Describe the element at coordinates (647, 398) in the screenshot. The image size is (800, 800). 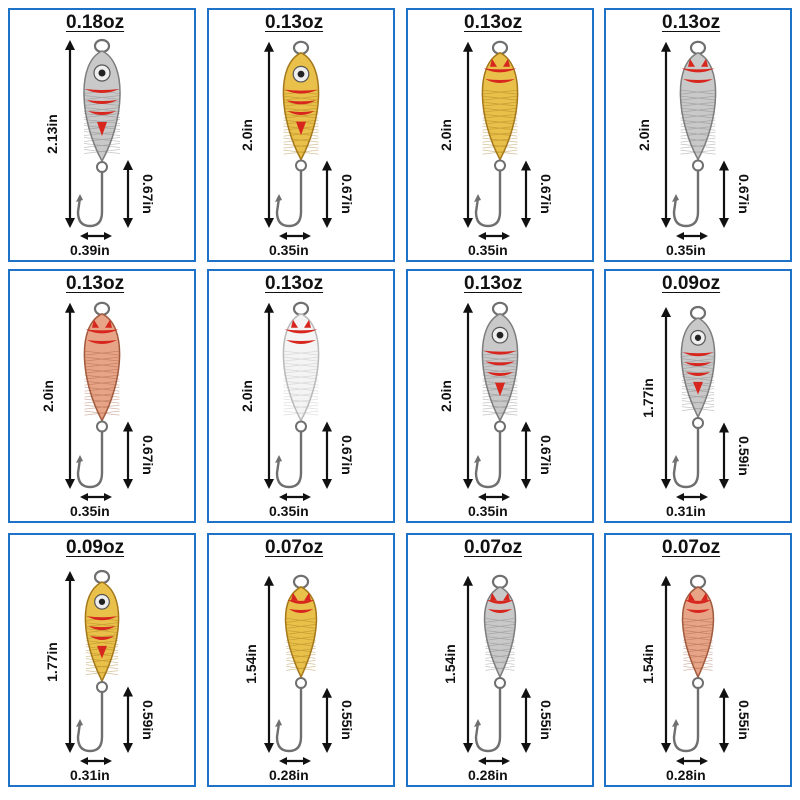
I see `length-label: 1.77in` at that location.